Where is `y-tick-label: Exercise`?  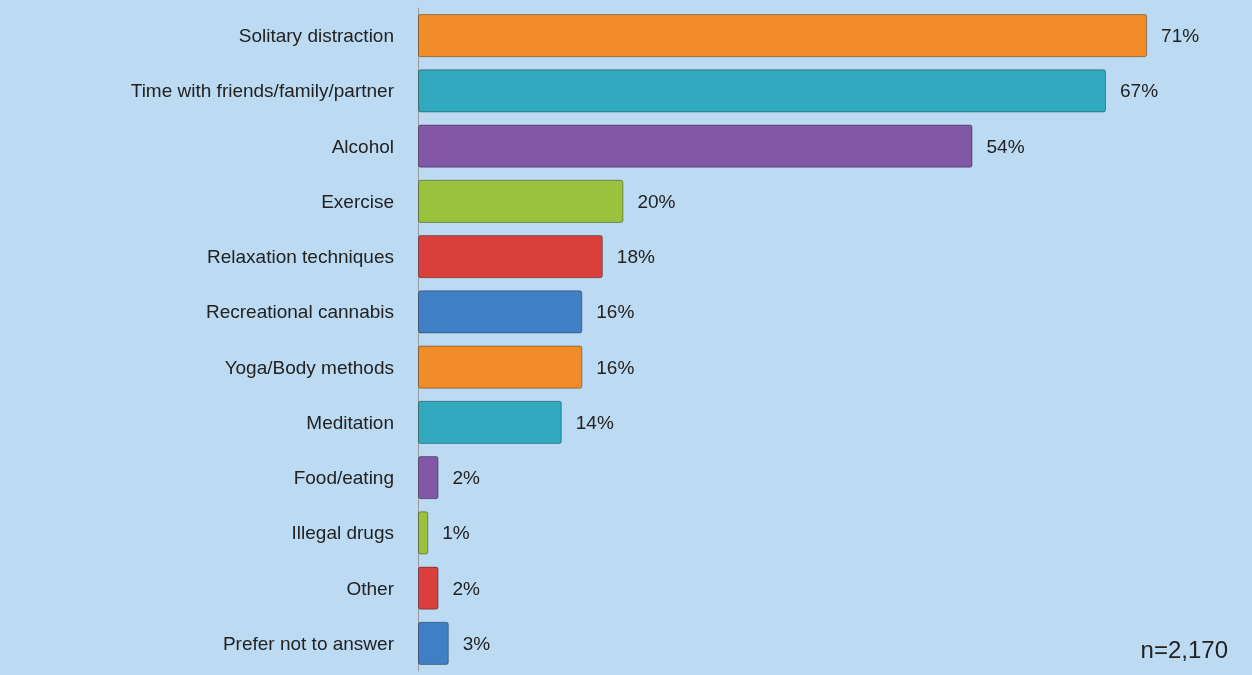
y-tick-label: Exercise is located at coordinates (357, 201).